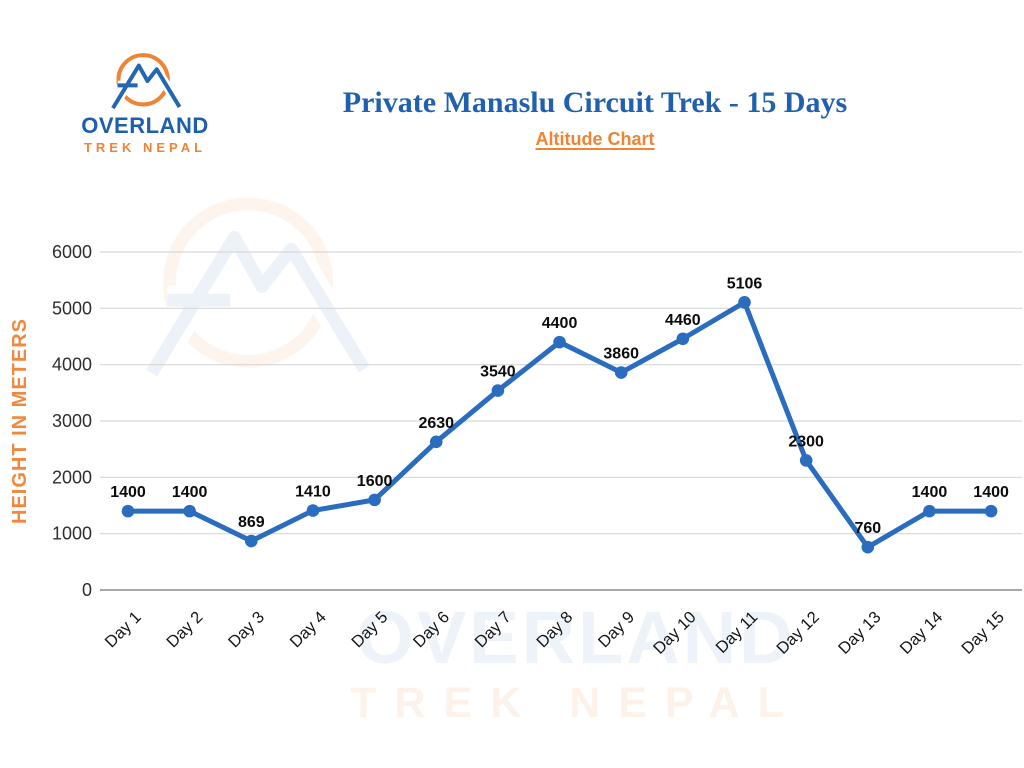  I want to click on data-point-label: 1600, so click(375, 481).